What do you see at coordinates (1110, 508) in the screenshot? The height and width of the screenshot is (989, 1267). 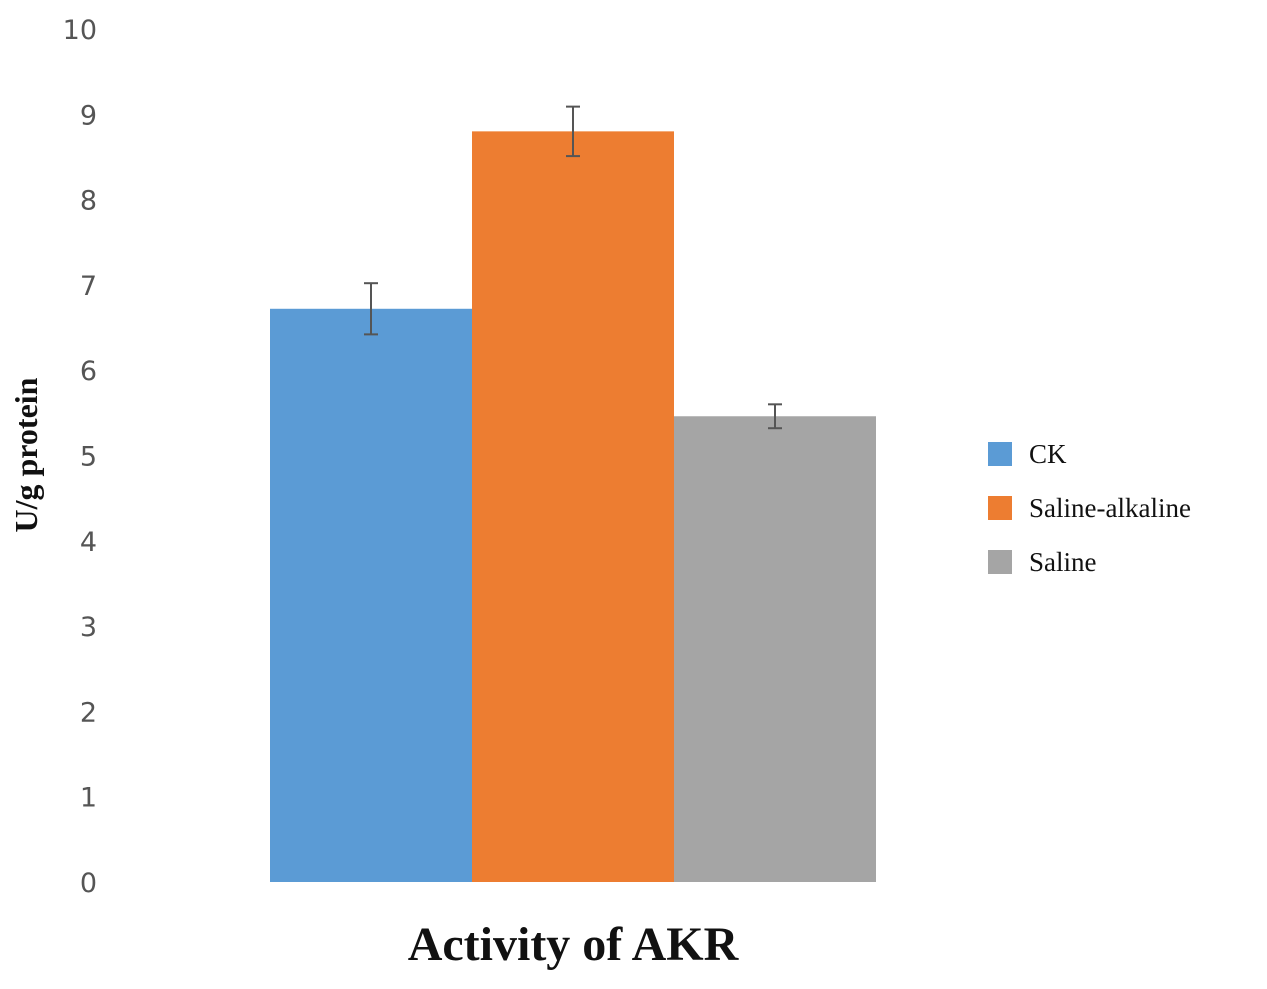 I see `legend-label: Saline-alkaline` at bounding box center [1110, 508].